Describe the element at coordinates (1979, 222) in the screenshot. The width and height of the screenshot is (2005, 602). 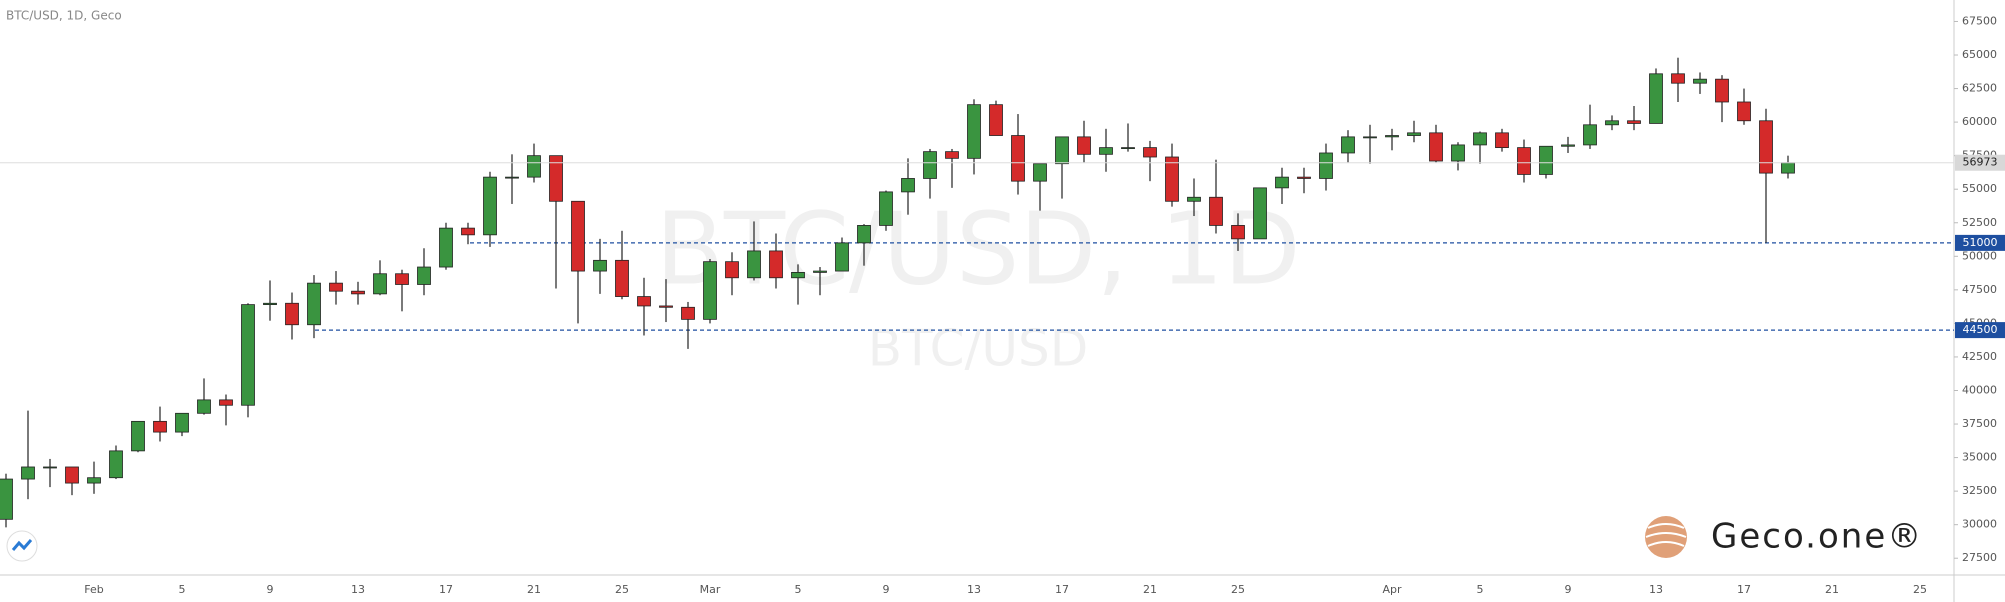
I see `y-tick-label: 52500` at that location.